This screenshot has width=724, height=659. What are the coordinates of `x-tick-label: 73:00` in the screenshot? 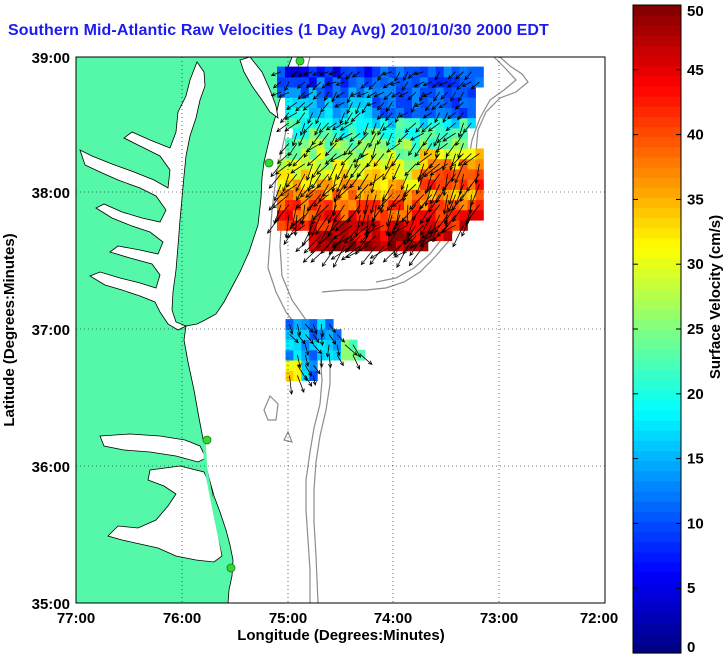 It's located at (499, 618).